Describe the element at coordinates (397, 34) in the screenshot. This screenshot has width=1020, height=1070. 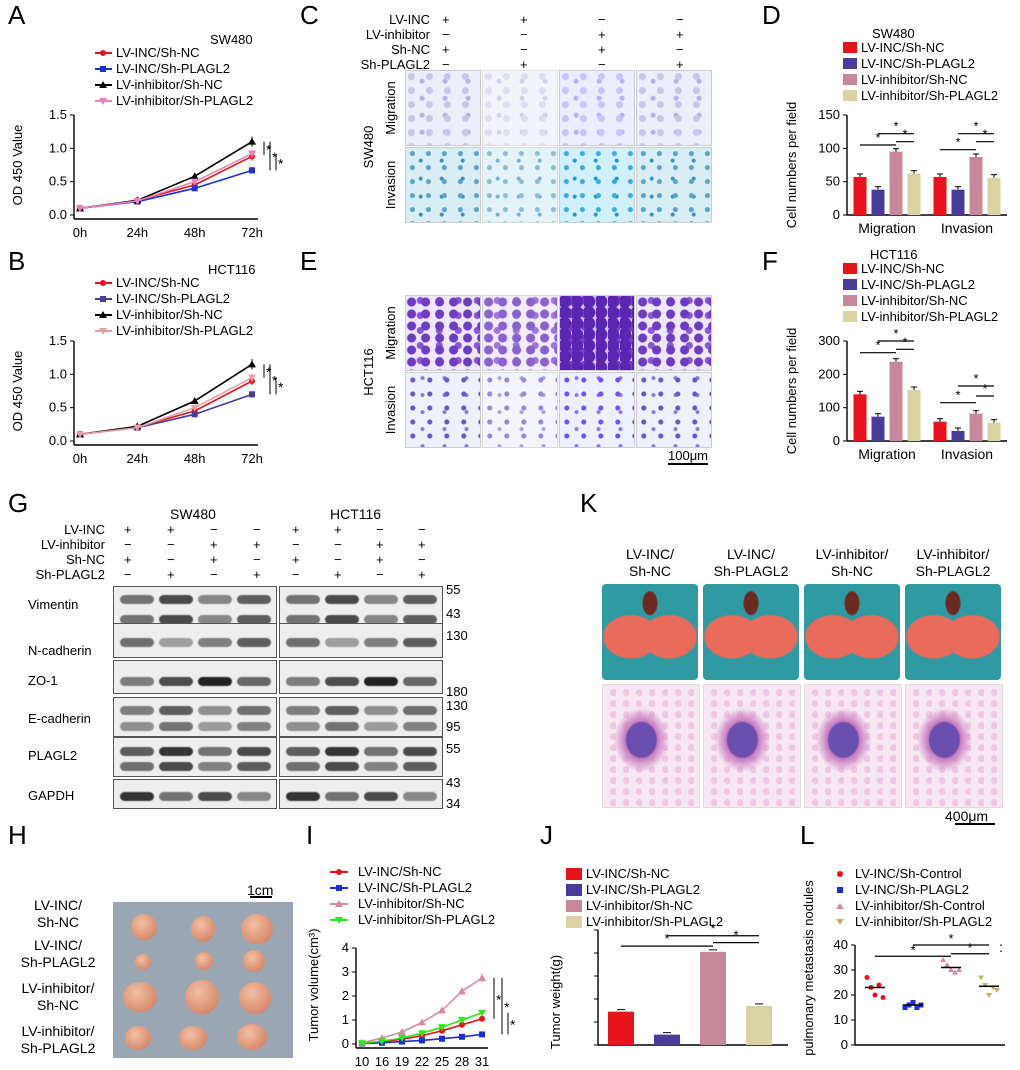
I see `panel-c-row-1: LV-inhibitor` at that location.